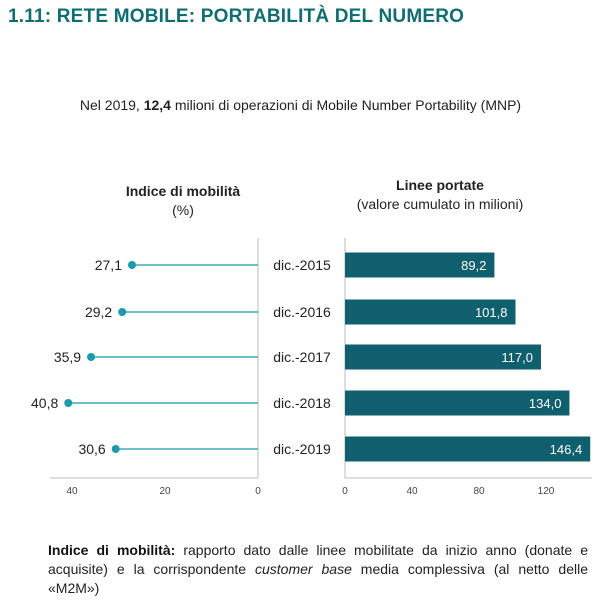  I want to click on mobility-value-label: 29,2, so click(98, 312).